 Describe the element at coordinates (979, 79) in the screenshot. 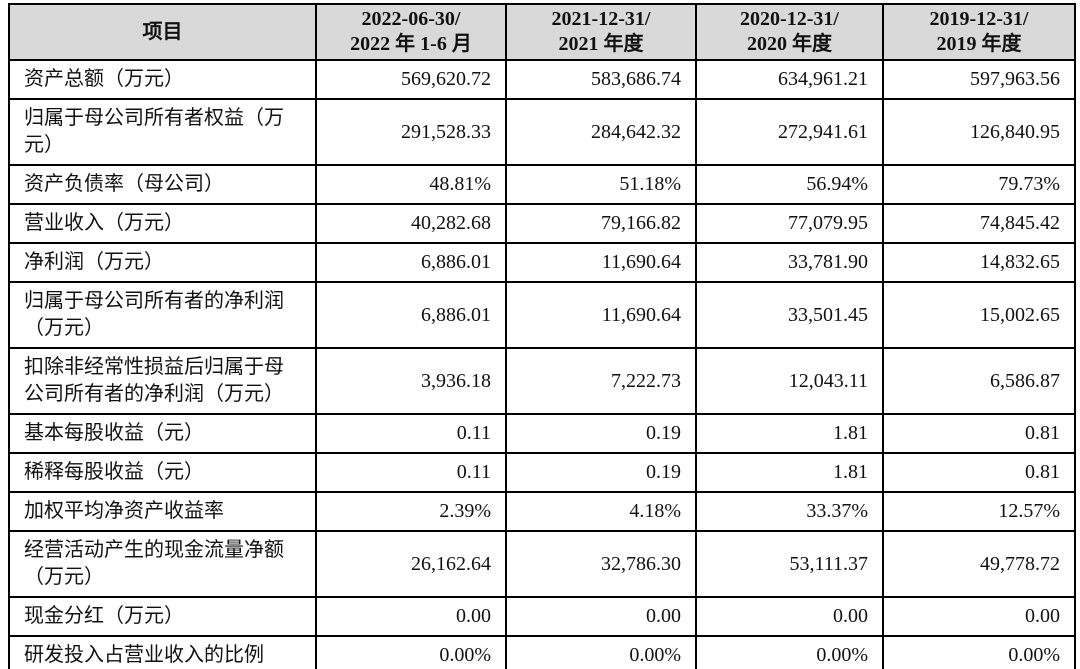

I see `cell-value: 597,963.56` at that location.